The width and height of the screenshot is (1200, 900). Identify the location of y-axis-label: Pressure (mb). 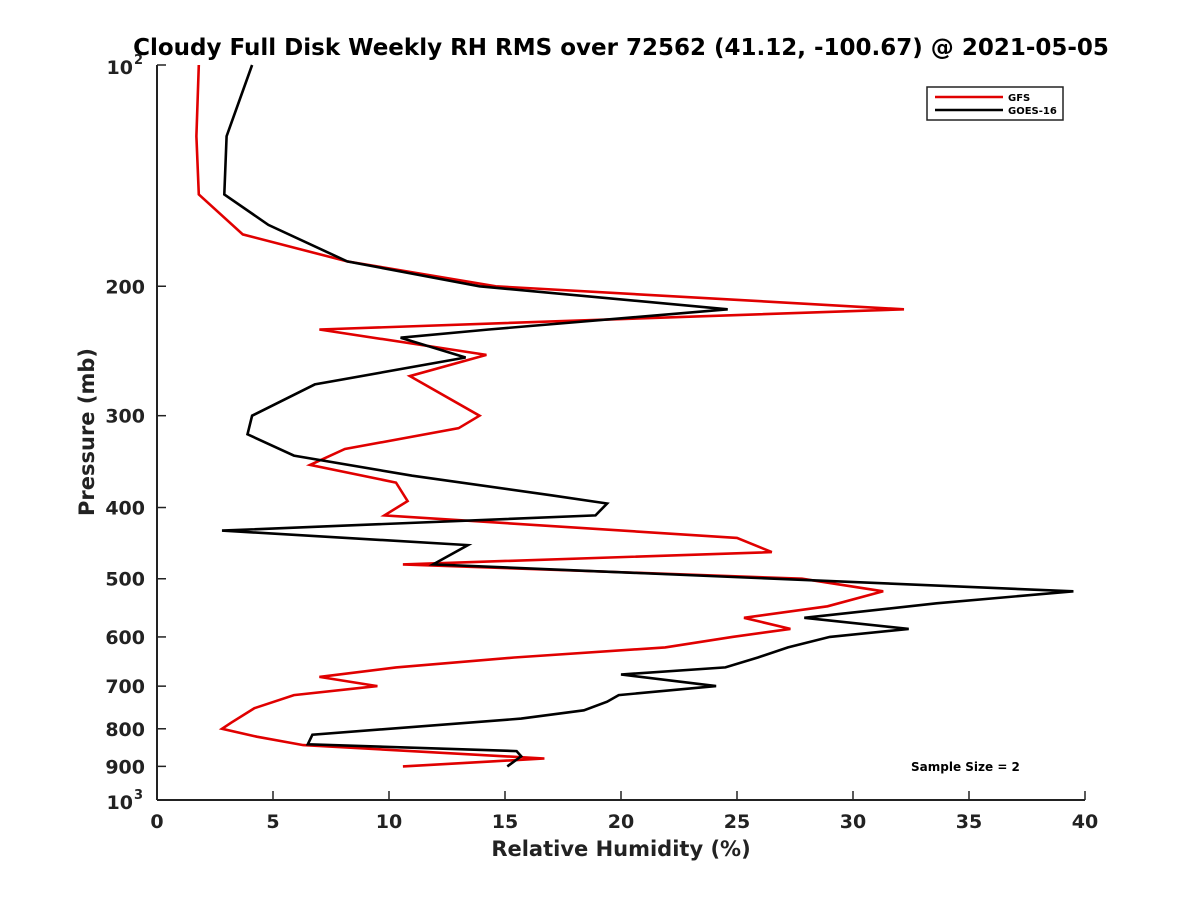
(87, 432).